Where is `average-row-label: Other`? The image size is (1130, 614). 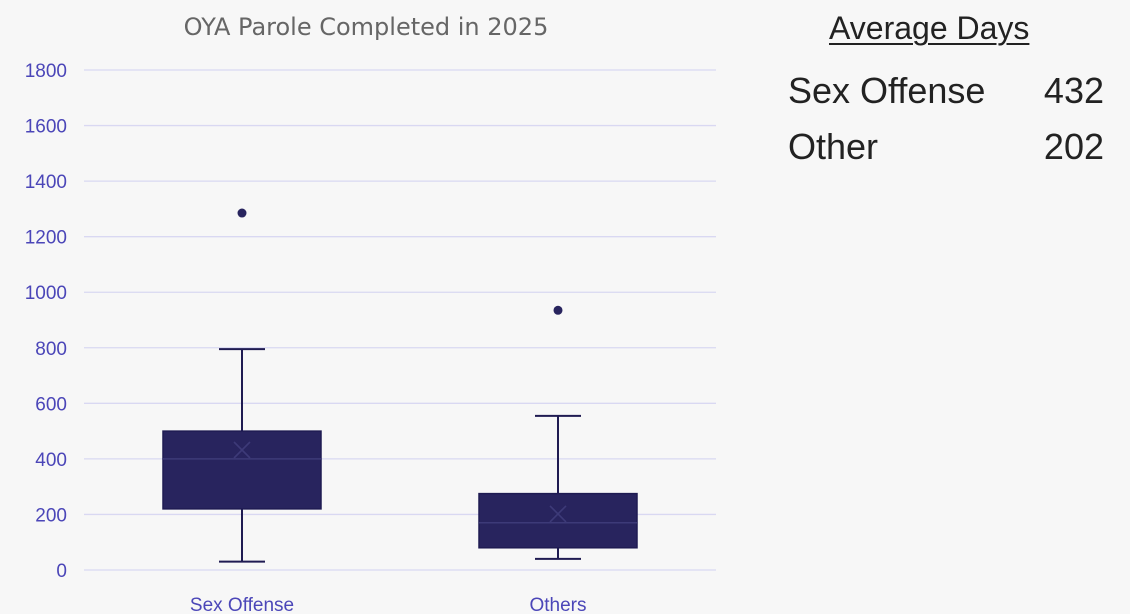 average-row-label: Other is located at coordinates (833, 146).